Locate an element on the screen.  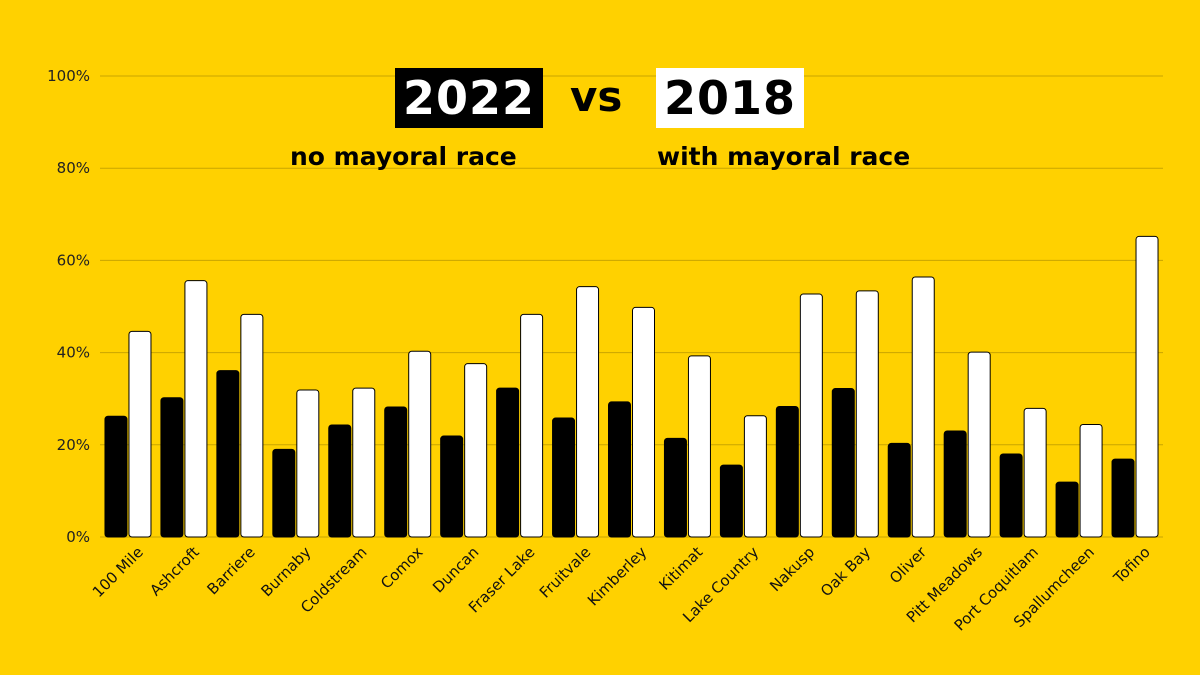
x-tick-label: Barriere is located at coordinates (231, 570).